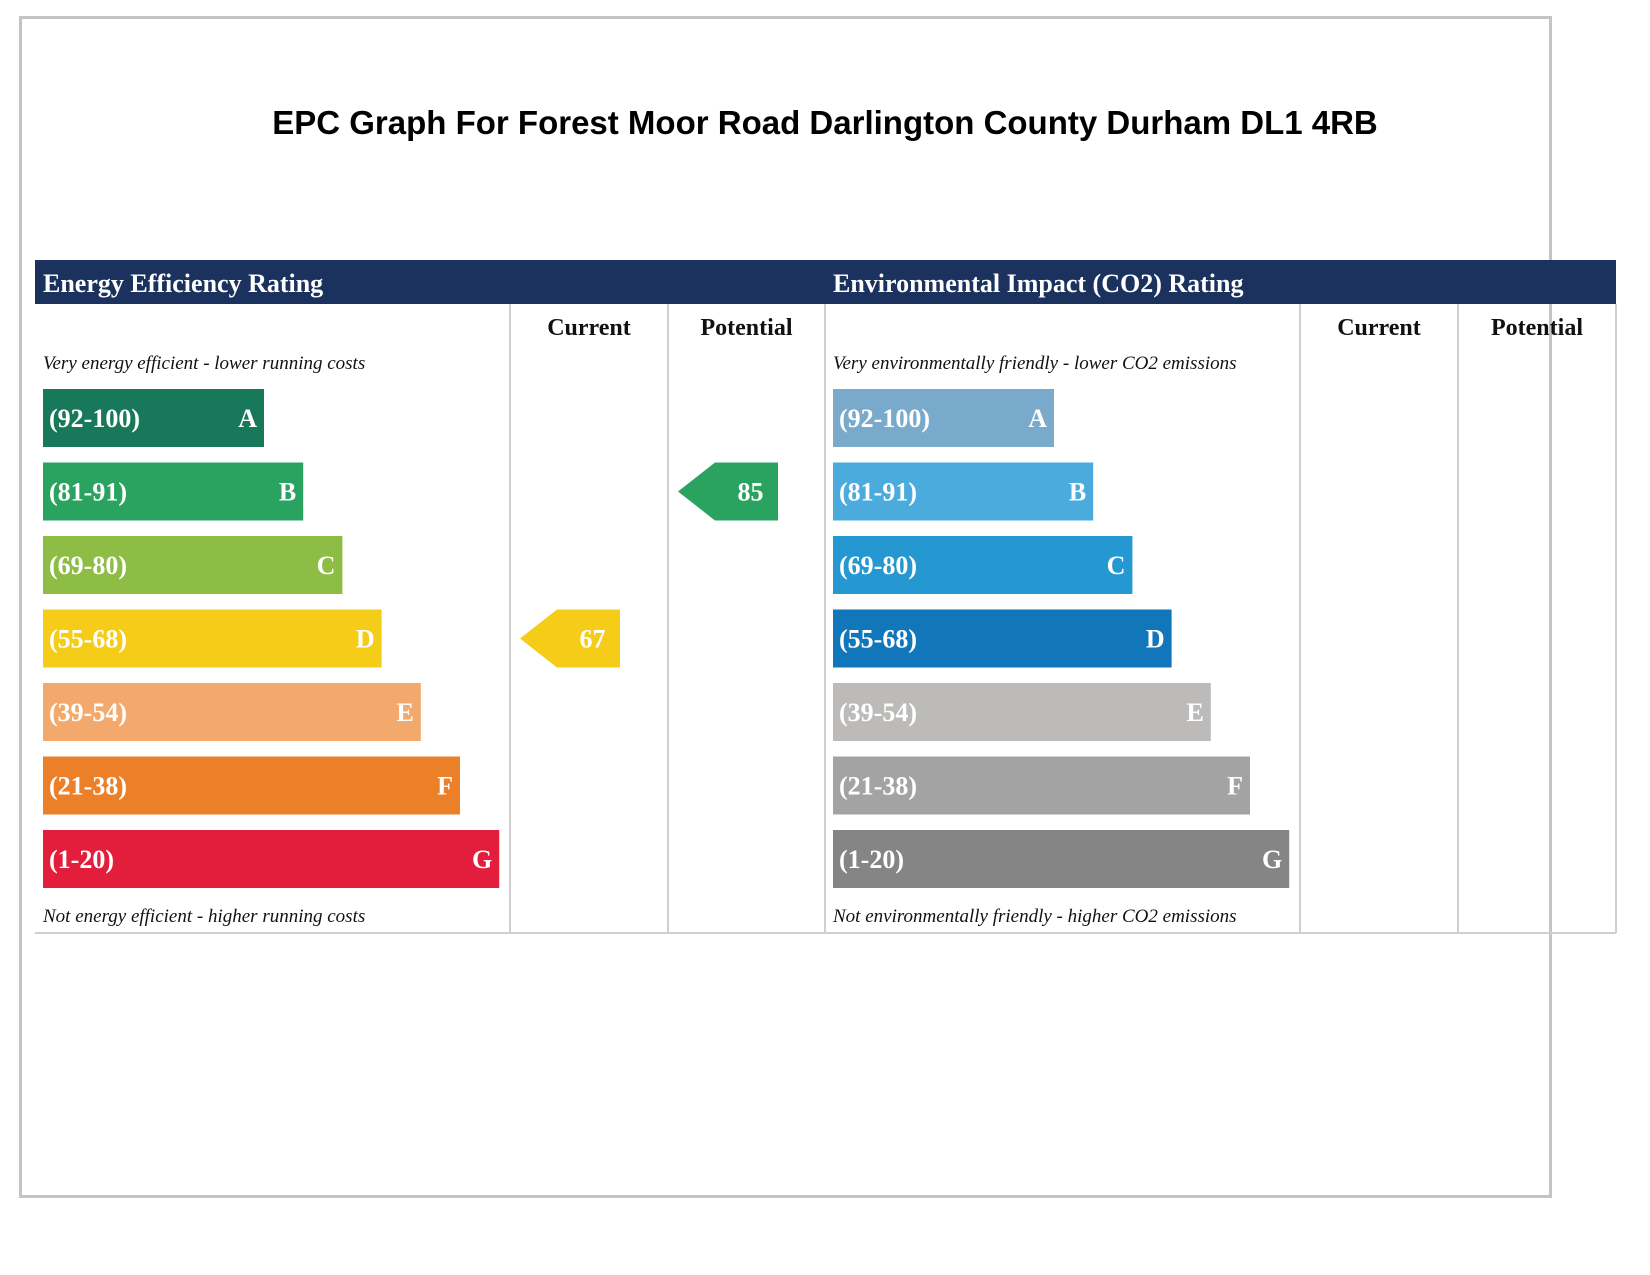 The width and height of the screenshot is (1650, 1275). I want to click on environment-band-bar-g, so click(1061, 859).